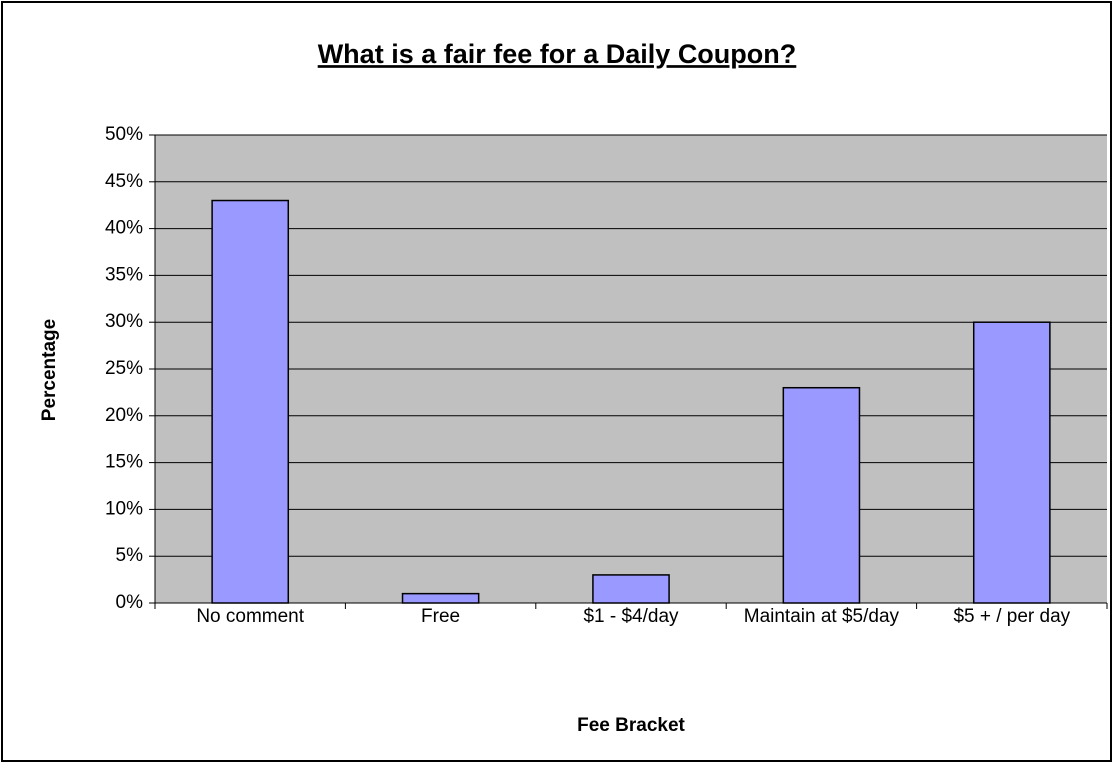 This screenshot has height=764, width=1114. What do you see at coordinates (250, 616) in the screenshot?
I see `x-tick-label: No comment` at bounding box center [250, 616].